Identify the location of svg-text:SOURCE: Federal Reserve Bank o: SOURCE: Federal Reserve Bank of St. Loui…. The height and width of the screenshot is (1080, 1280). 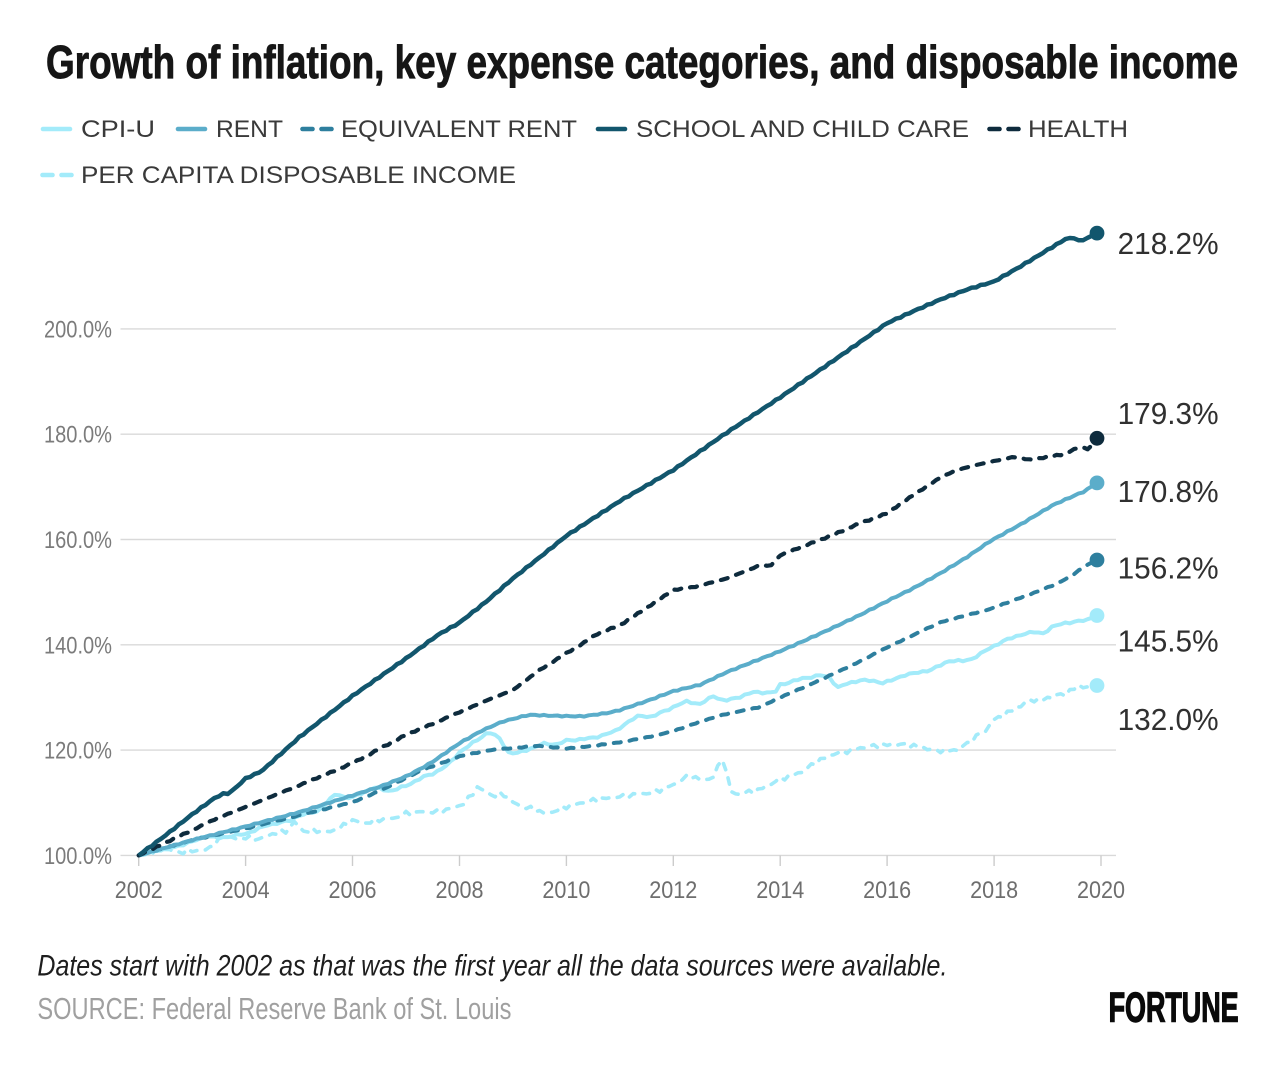
(274, 1009).